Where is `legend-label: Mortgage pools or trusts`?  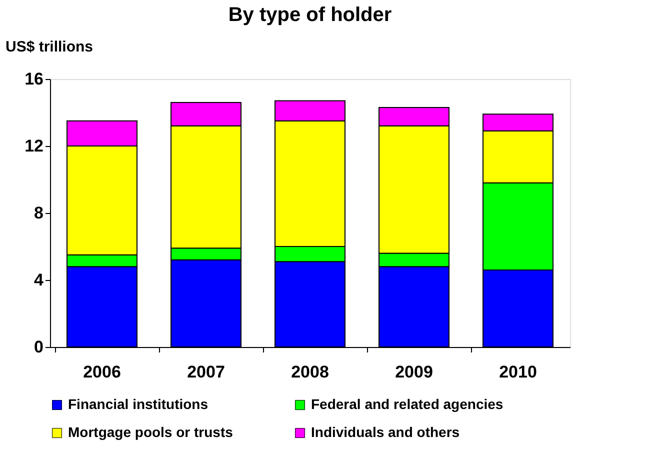
legend-label: Mortgage pools or trusts is located at coordinates (151, 432).